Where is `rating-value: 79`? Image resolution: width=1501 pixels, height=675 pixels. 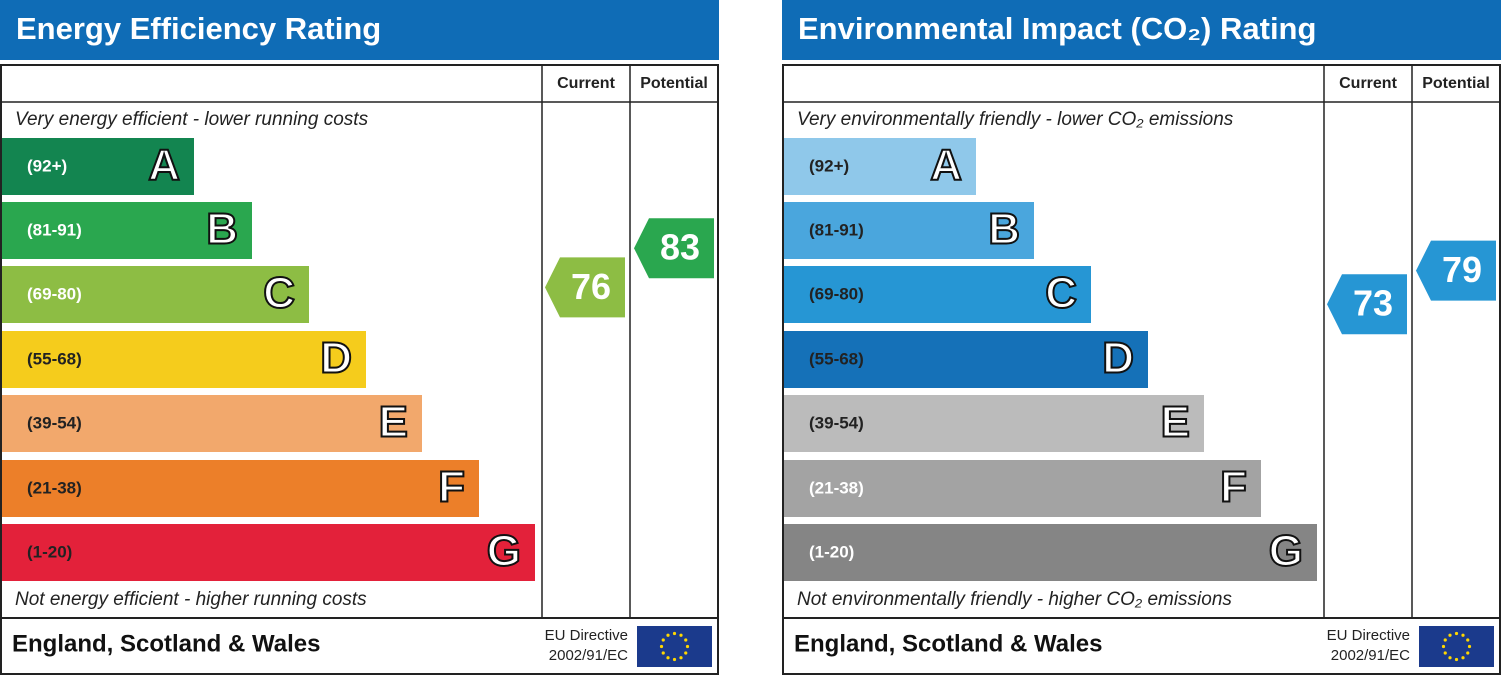
rating-value: 79 is located at coordinates (1462, 269).